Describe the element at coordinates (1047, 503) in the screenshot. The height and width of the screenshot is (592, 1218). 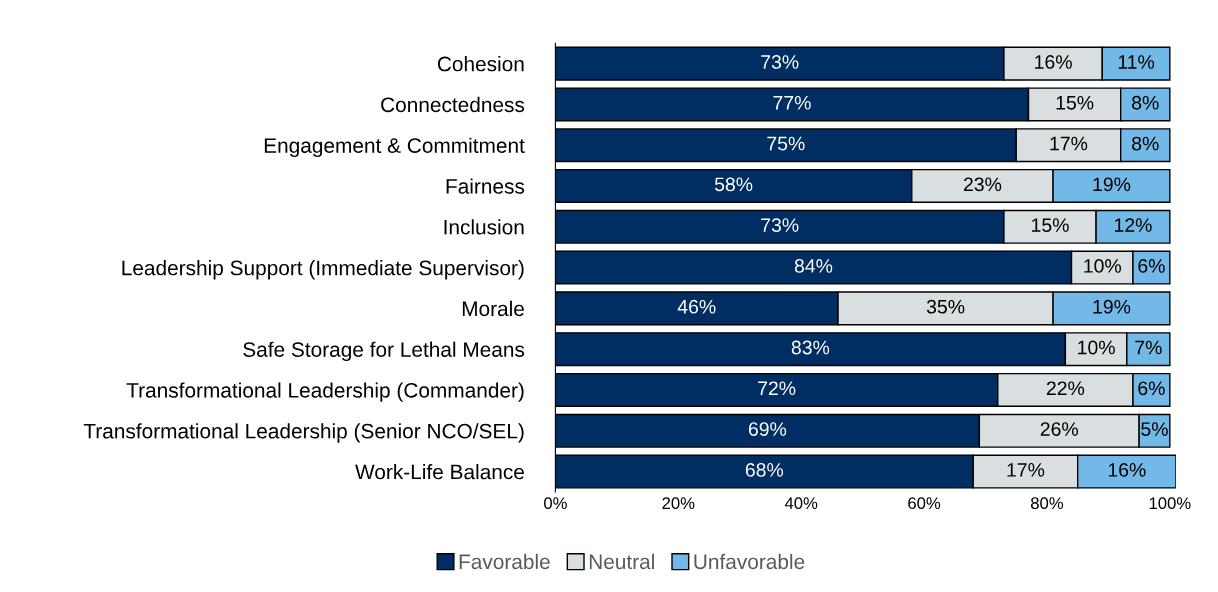
I see `x-tick-label: 80%` at that location.